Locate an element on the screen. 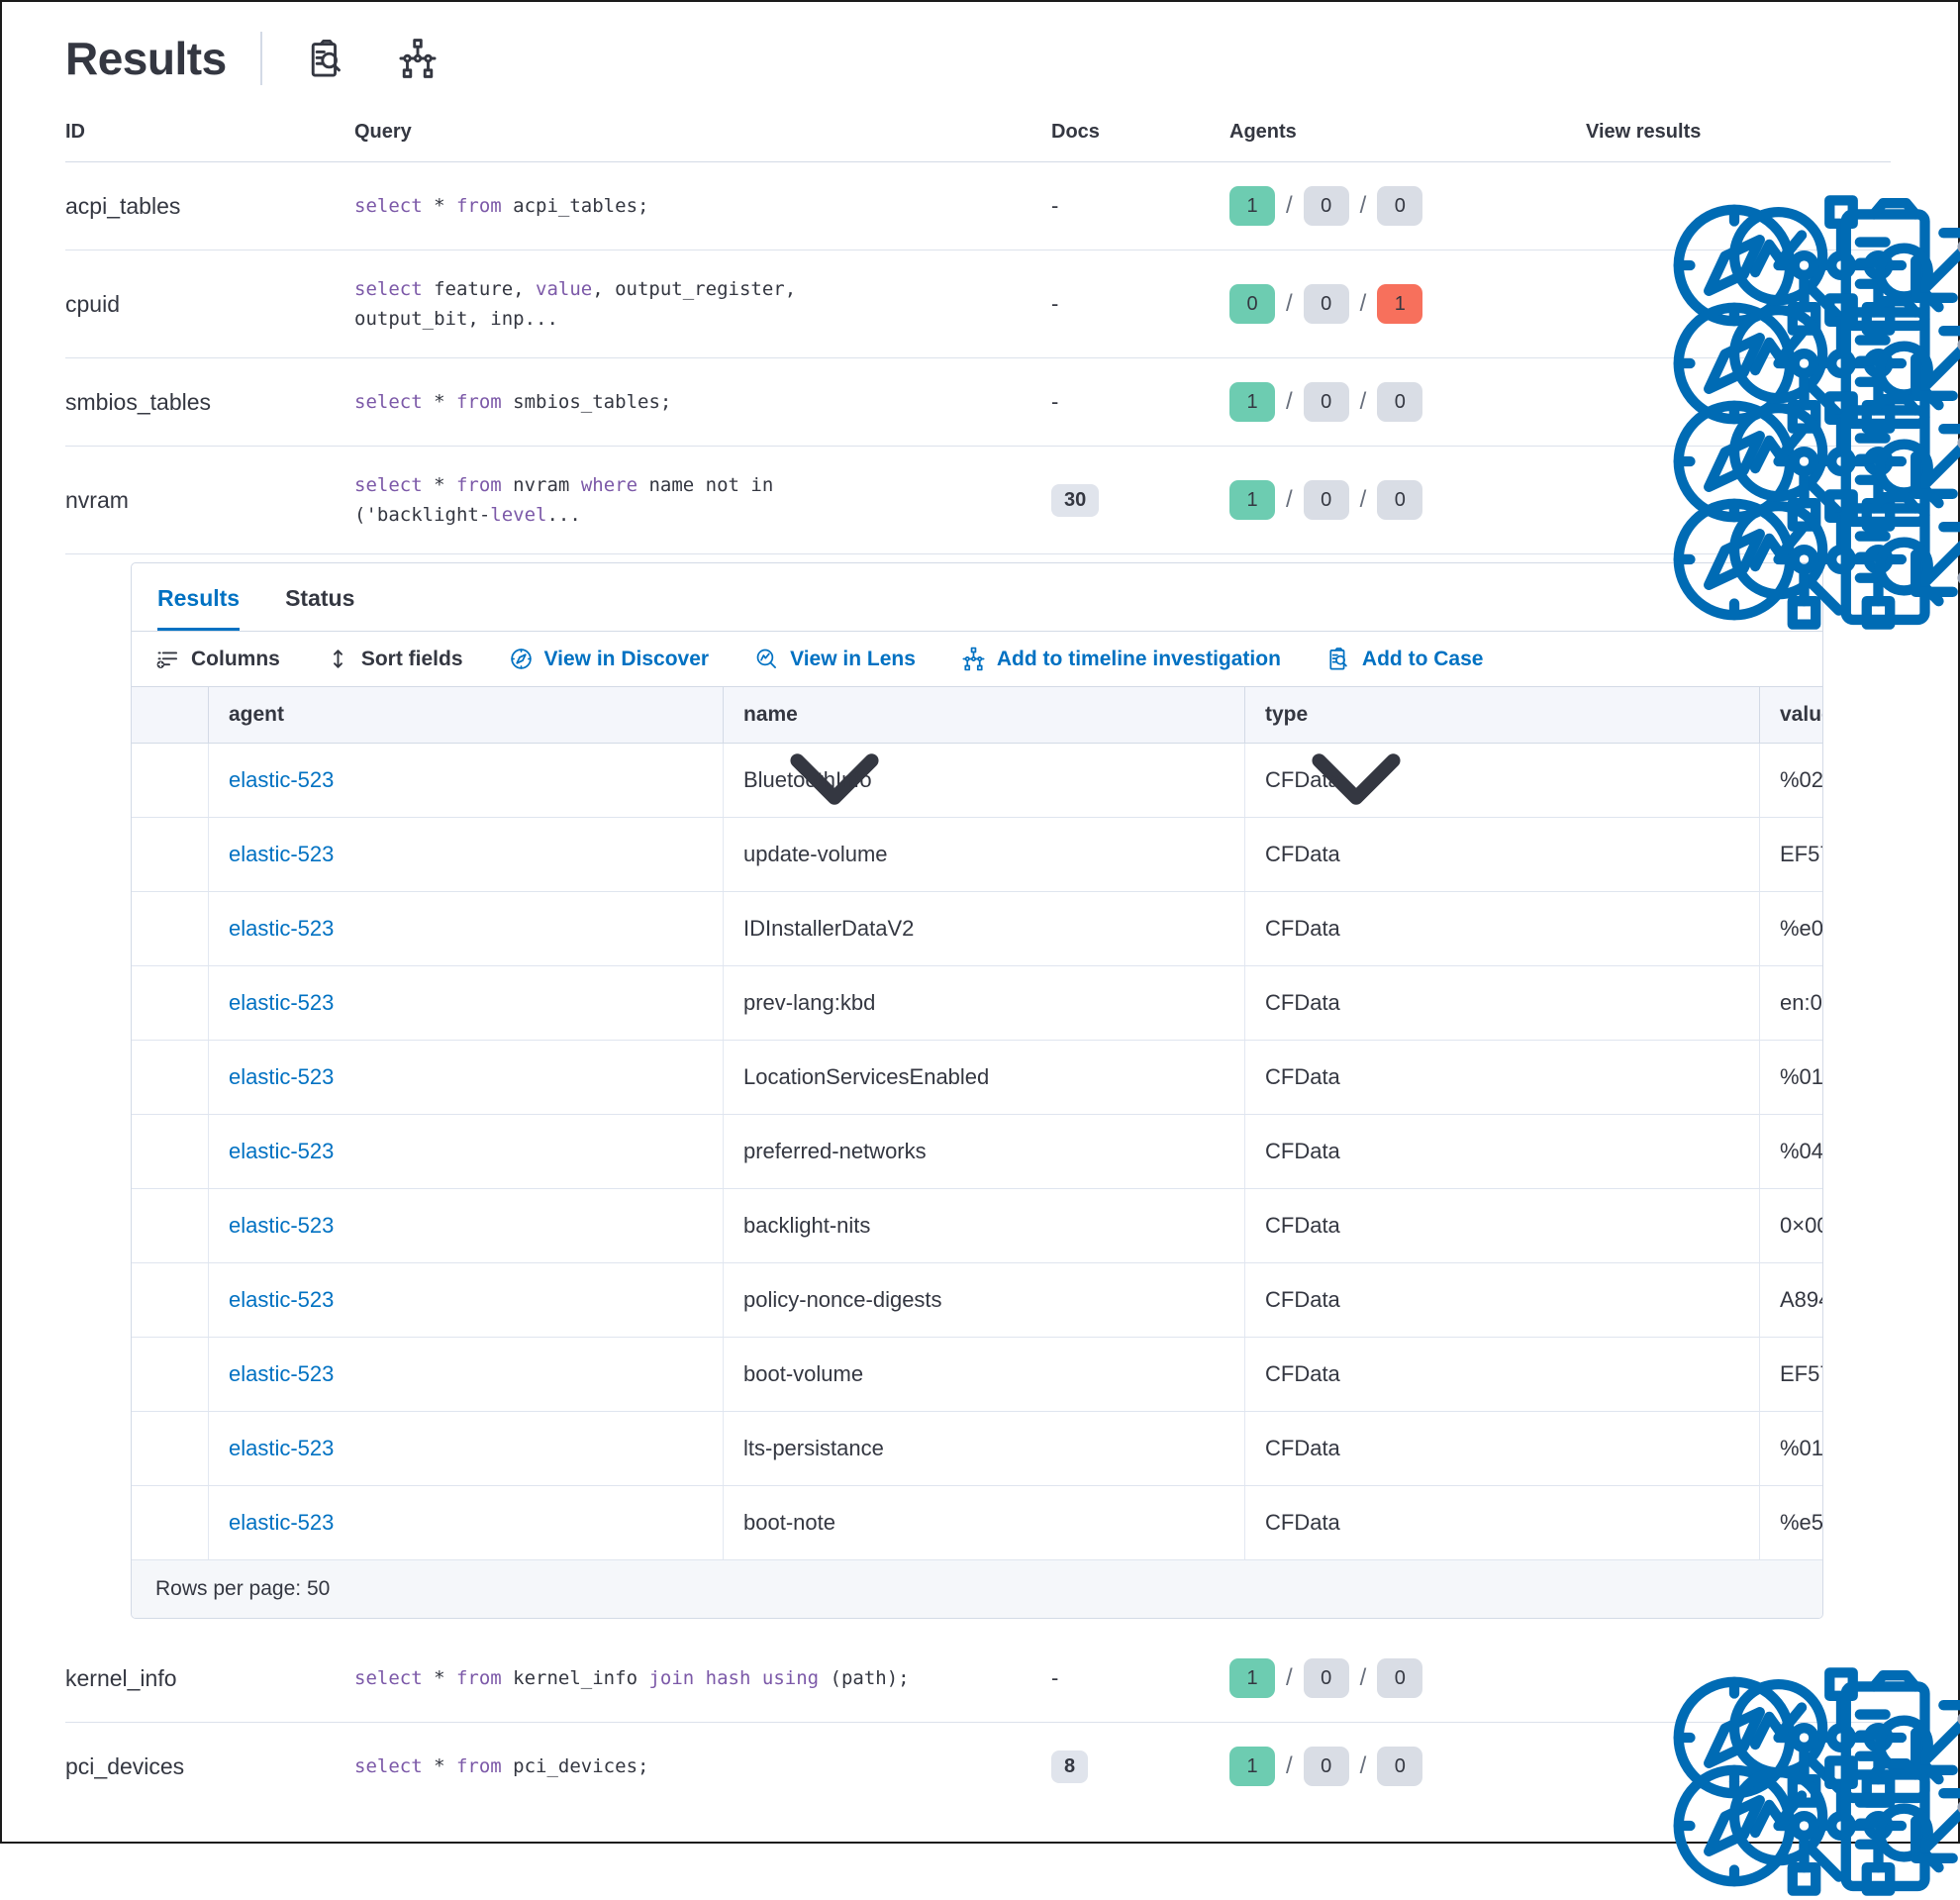 The height and width of the screenshot is (1900, 1960). grid-header-row: agent name type value is located at coordinates (977, 715).